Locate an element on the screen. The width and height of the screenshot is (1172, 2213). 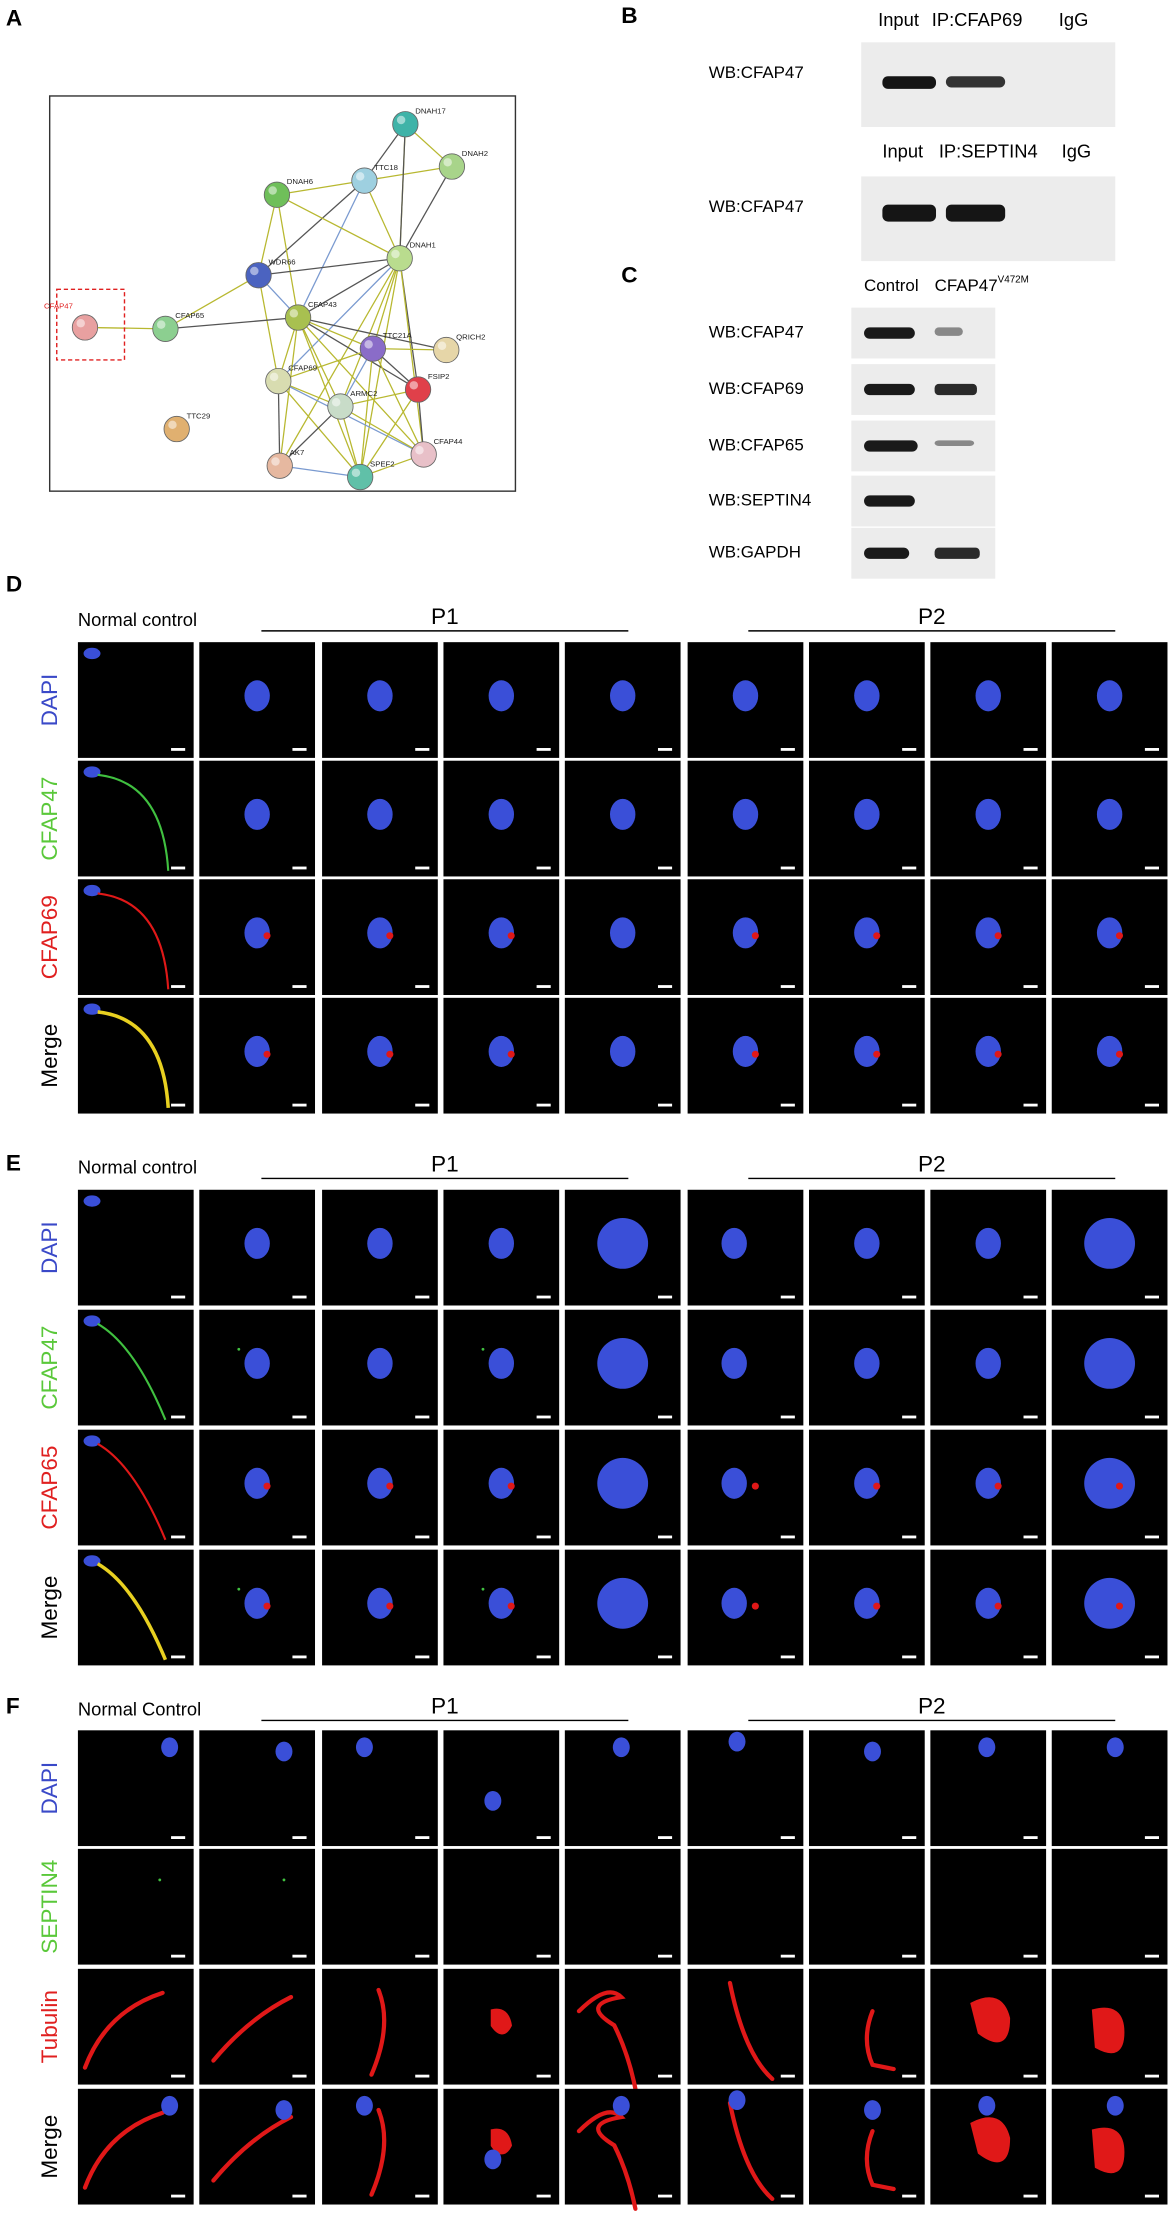
blot-row-label: WB:CFAP47 is located at coordinates (756, 206).